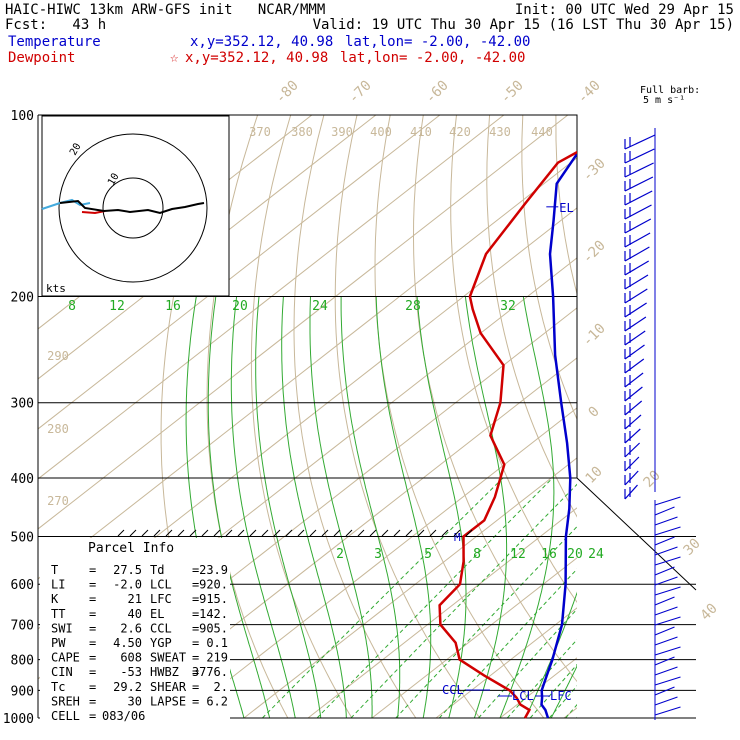  What do you see at coordinates (66, 204) in the screenshot?
I see `hodograph-trace-low` at bounding box center [66, 204].